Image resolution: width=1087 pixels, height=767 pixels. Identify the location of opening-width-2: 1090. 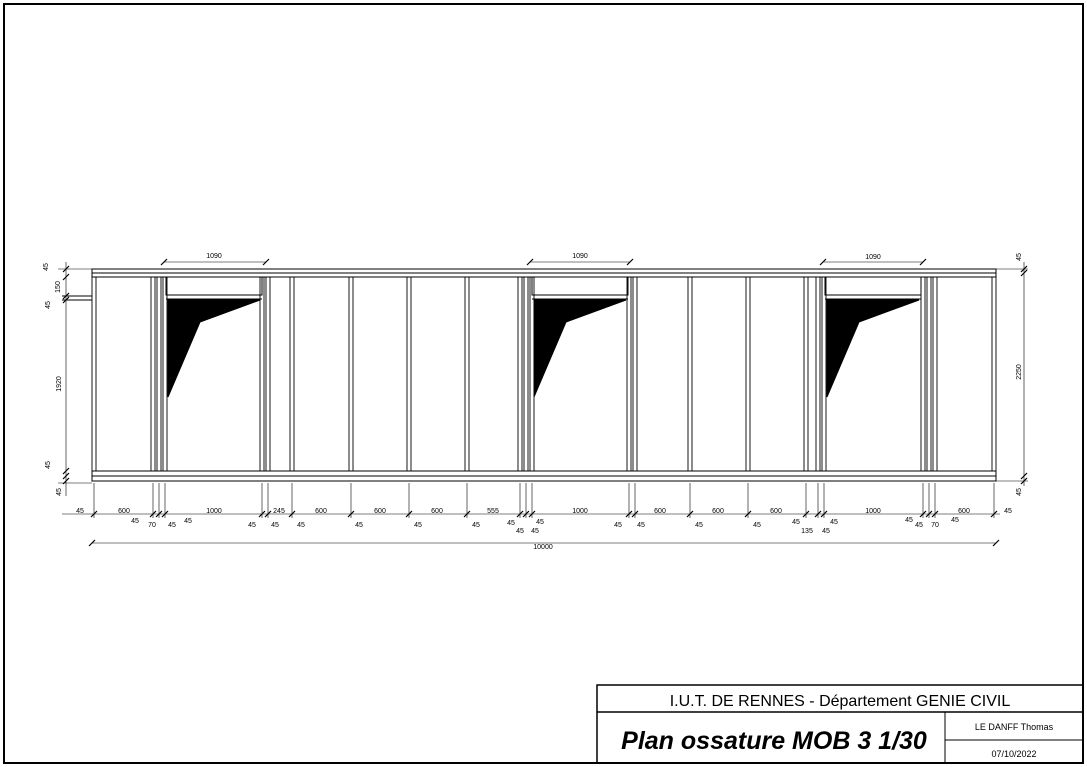
(580, 256).